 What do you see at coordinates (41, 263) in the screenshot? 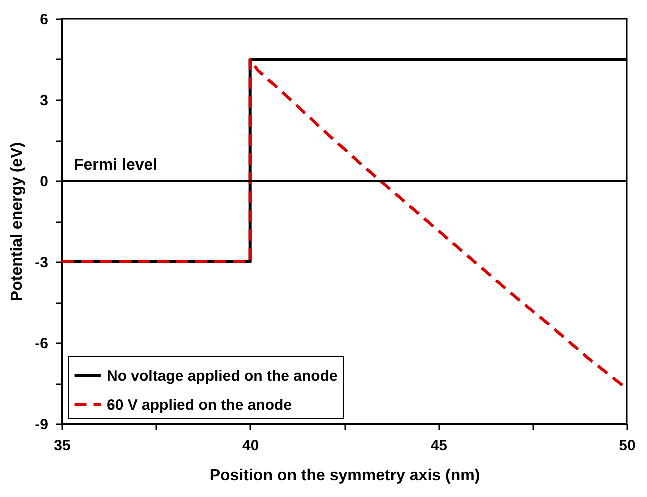
I see `y-tick-label: -3` at bounding box center [41, 263].